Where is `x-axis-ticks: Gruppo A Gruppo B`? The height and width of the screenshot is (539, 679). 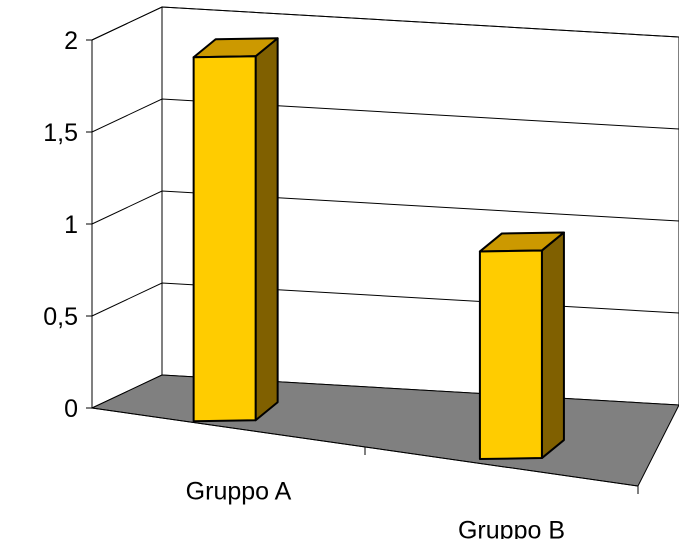
x-axis-ticks: Gruppo A Gruppo B is located at coordinates (412, 493).